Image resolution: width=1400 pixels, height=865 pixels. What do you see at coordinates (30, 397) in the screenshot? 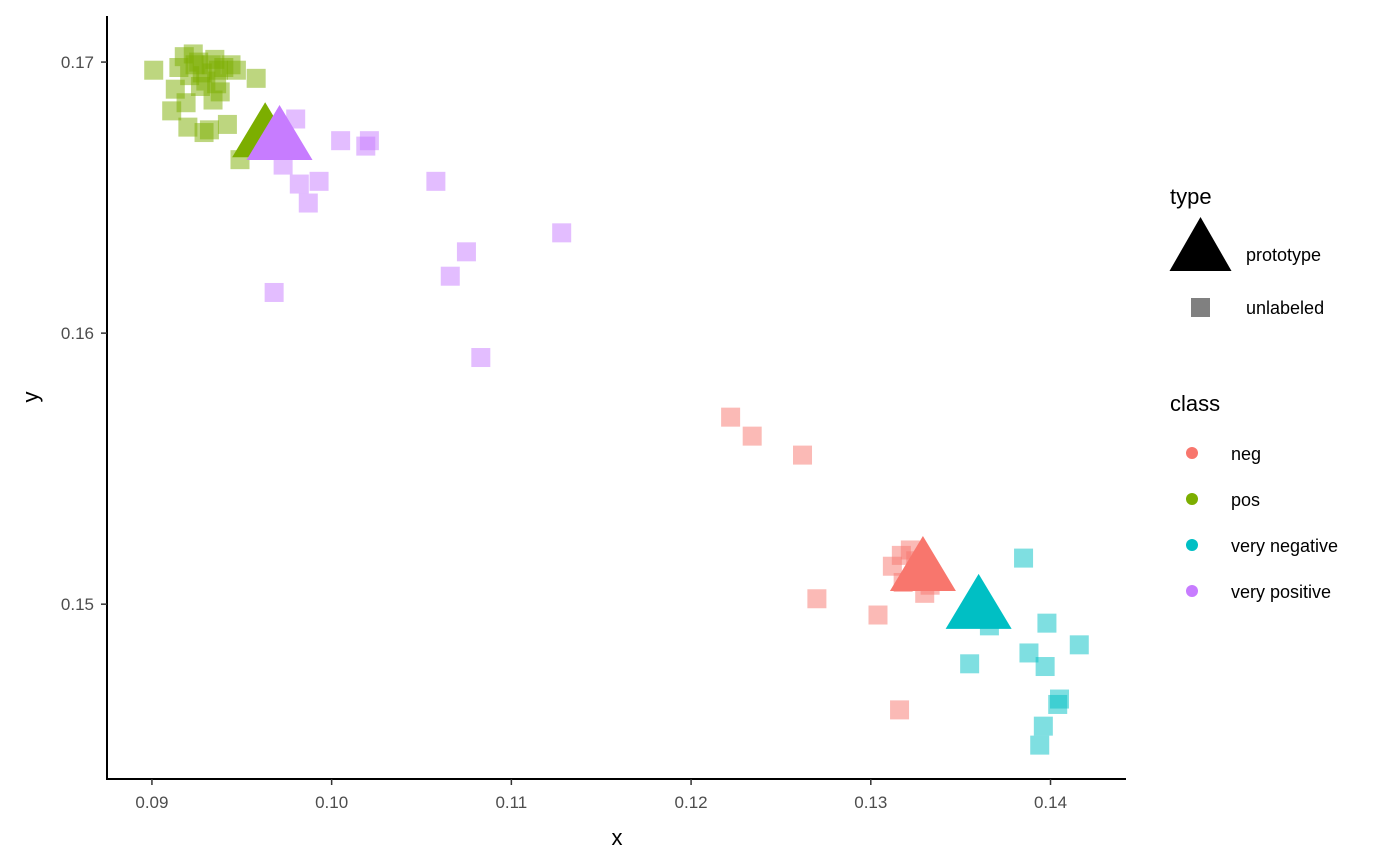
I see `y-axis-title: y` at bounding box center [30, 397].